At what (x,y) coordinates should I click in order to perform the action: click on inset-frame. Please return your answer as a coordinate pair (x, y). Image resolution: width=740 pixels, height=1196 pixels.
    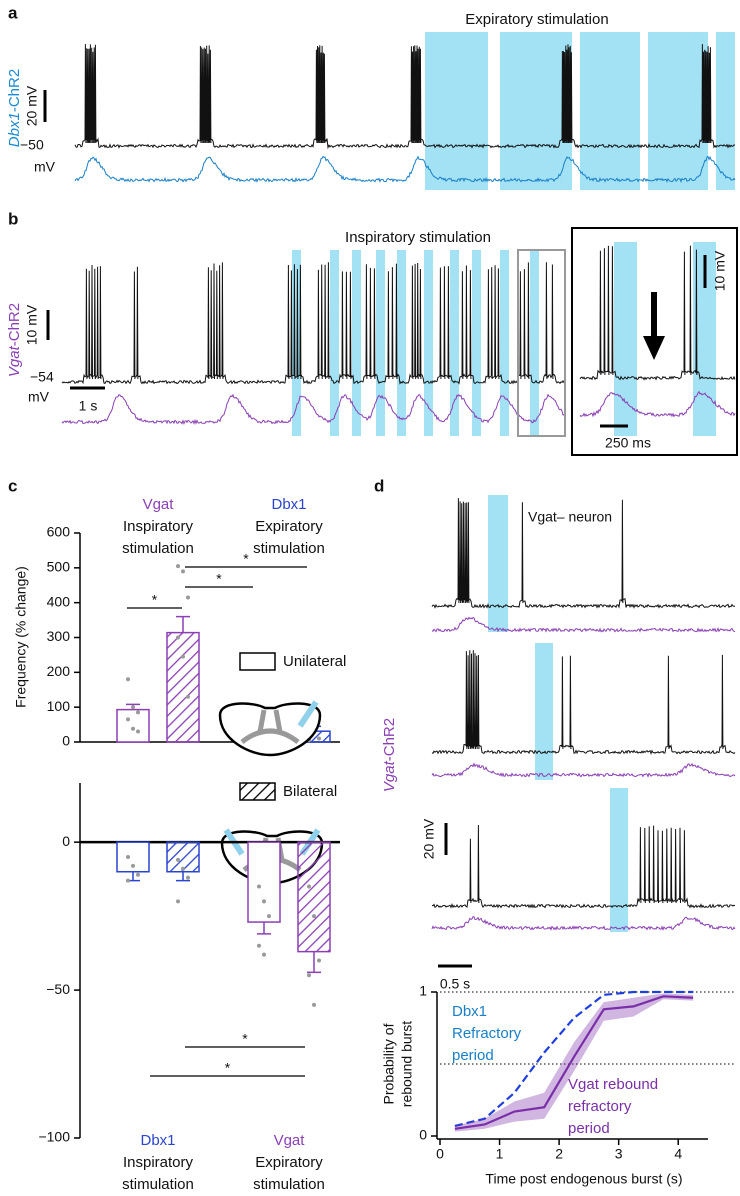
    Looking at the image, I should click on (654, 341).